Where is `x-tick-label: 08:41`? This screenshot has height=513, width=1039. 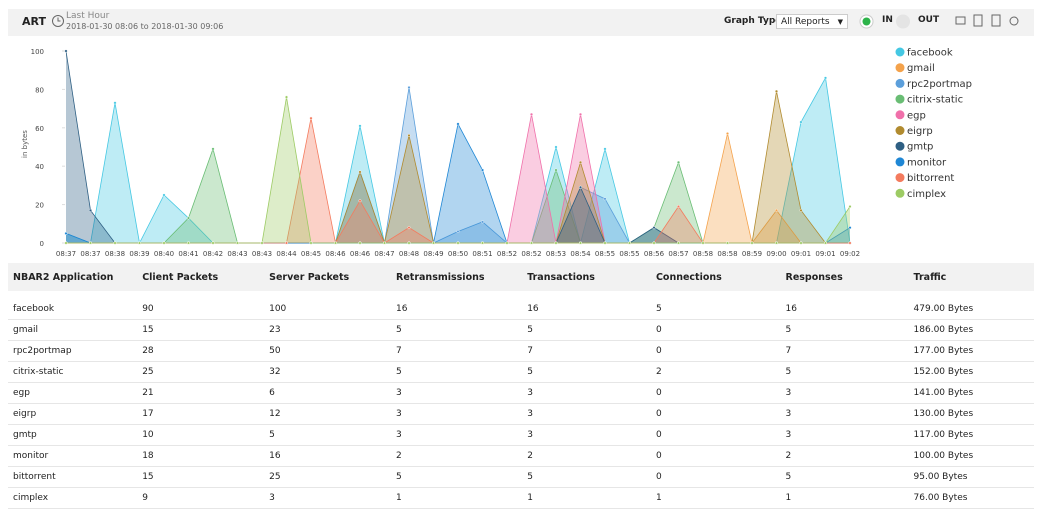 x-tick-label: 08:41 is located at coordinates (188, 254).